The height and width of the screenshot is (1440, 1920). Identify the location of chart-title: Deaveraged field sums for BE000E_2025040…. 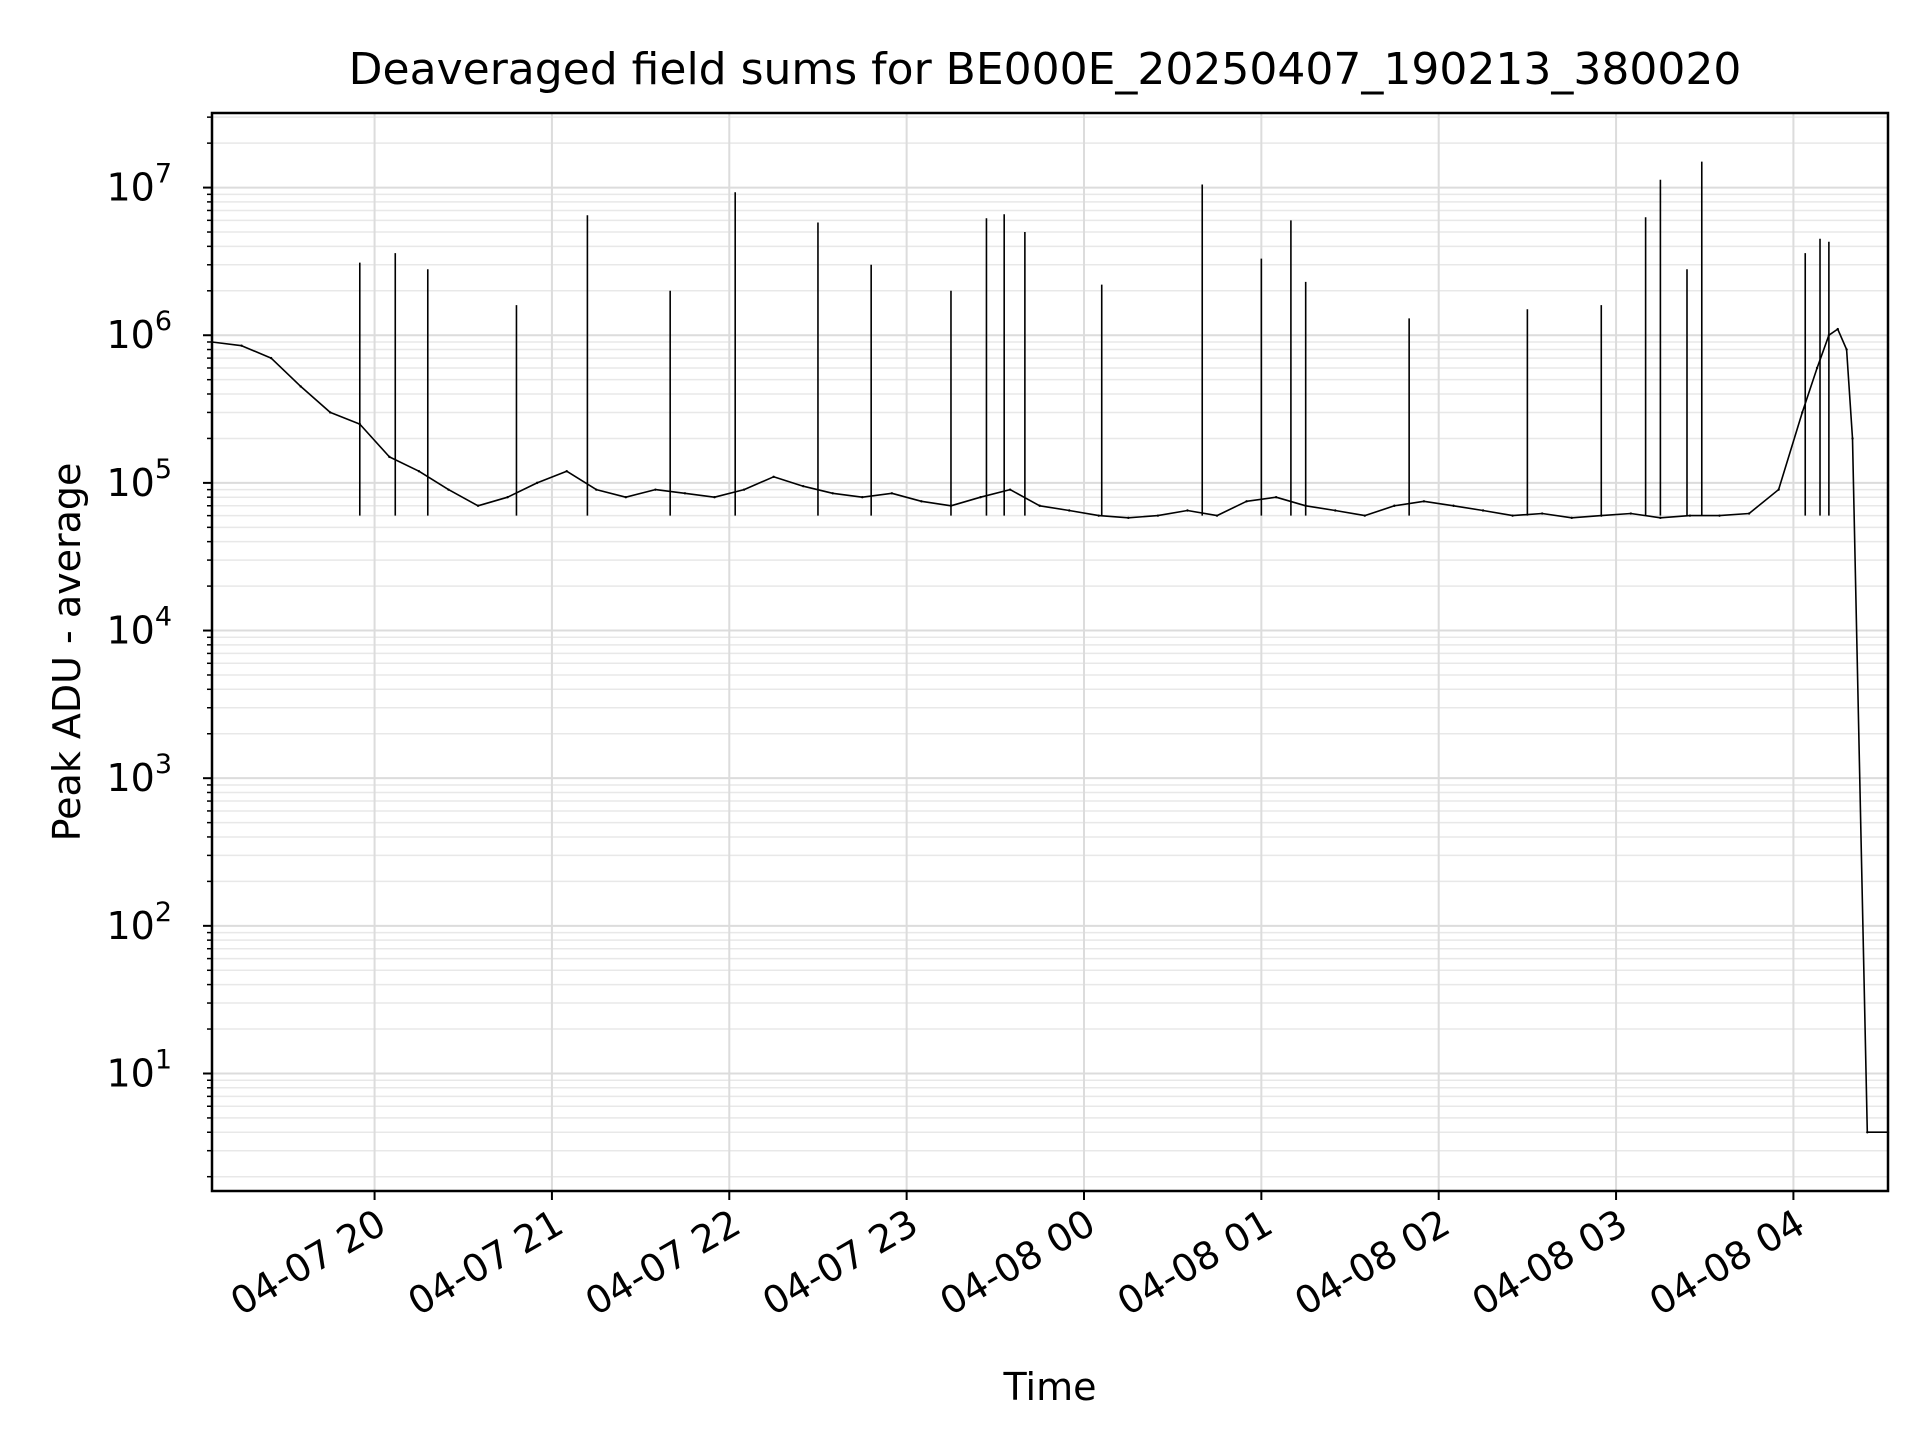
(1045, 69).